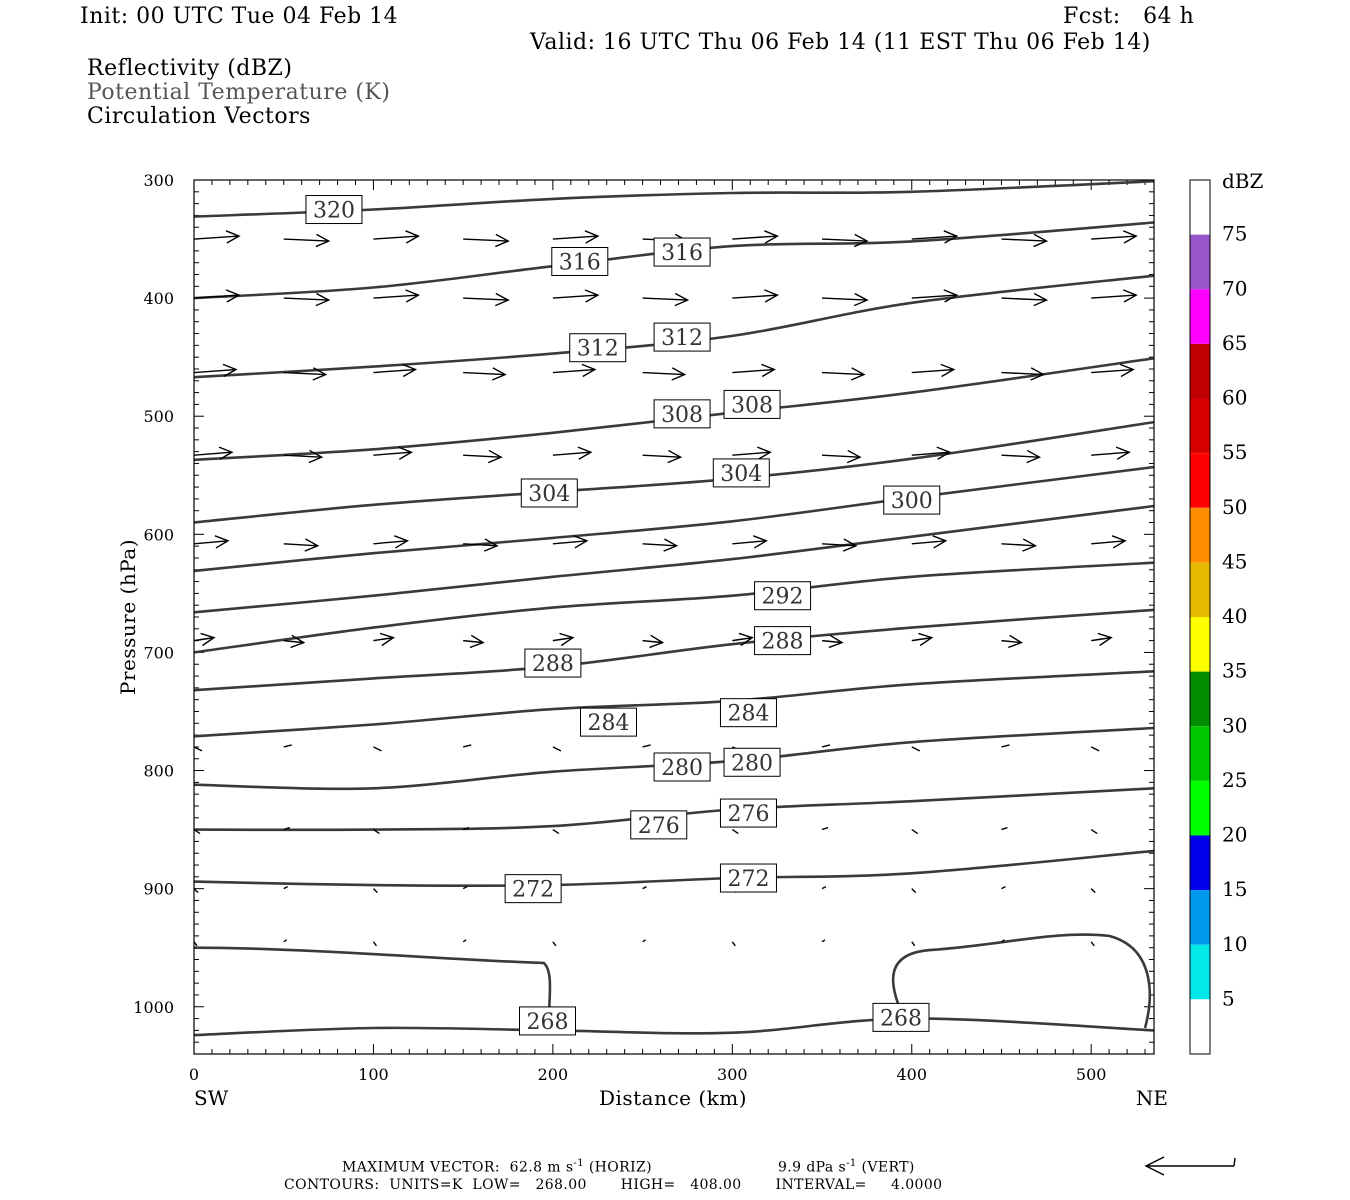 This screenshot has width=1350, height=1200. Describe the element at coordinates (674, 607) in the screenshot. I see `contour-292K` at that location.